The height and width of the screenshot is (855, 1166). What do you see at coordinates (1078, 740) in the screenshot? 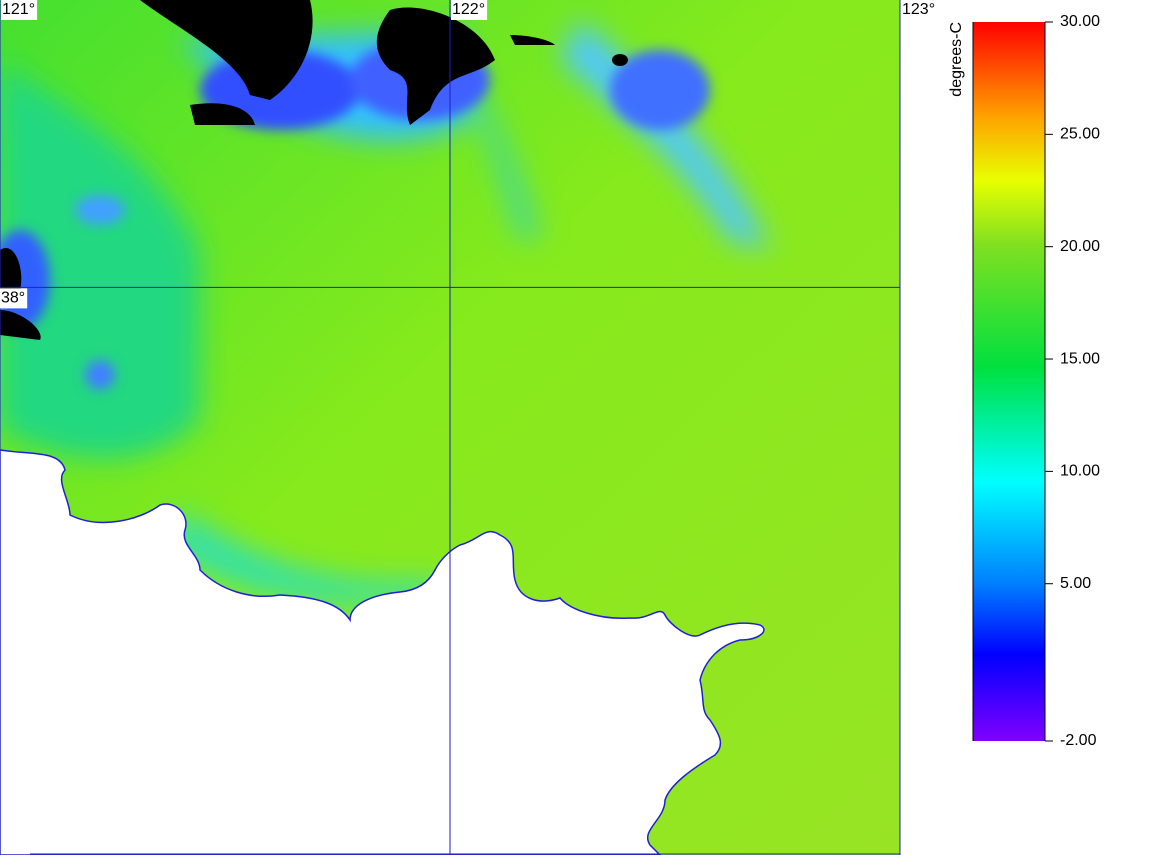
I see `colorbar-tick-label: -2.00` at bounding box center [1078, 740].